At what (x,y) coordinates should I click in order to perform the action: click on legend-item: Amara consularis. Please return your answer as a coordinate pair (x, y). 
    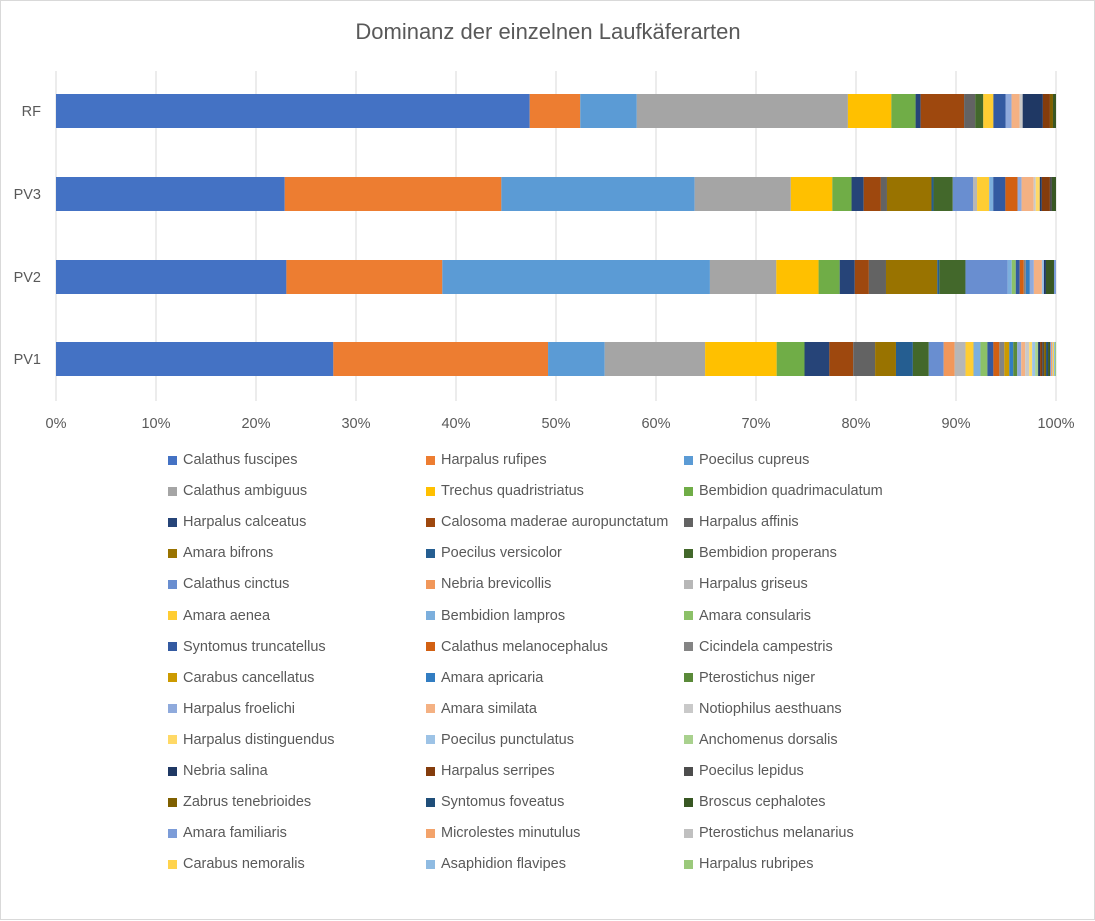
    Looking at the image, I should click on (747, 616).